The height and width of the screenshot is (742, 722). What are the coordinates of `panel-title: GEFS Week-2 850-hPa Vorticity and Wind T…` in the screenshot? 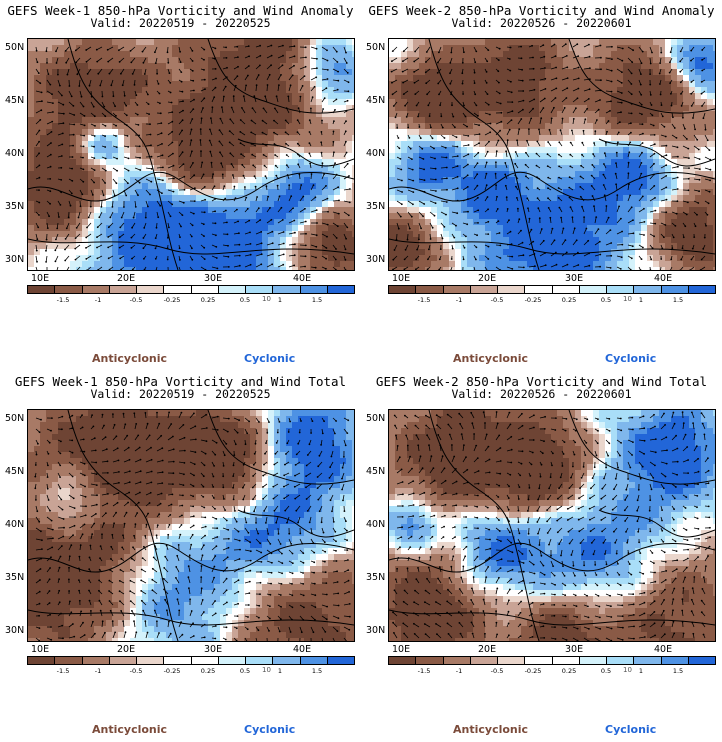 It's located at (541, 381).